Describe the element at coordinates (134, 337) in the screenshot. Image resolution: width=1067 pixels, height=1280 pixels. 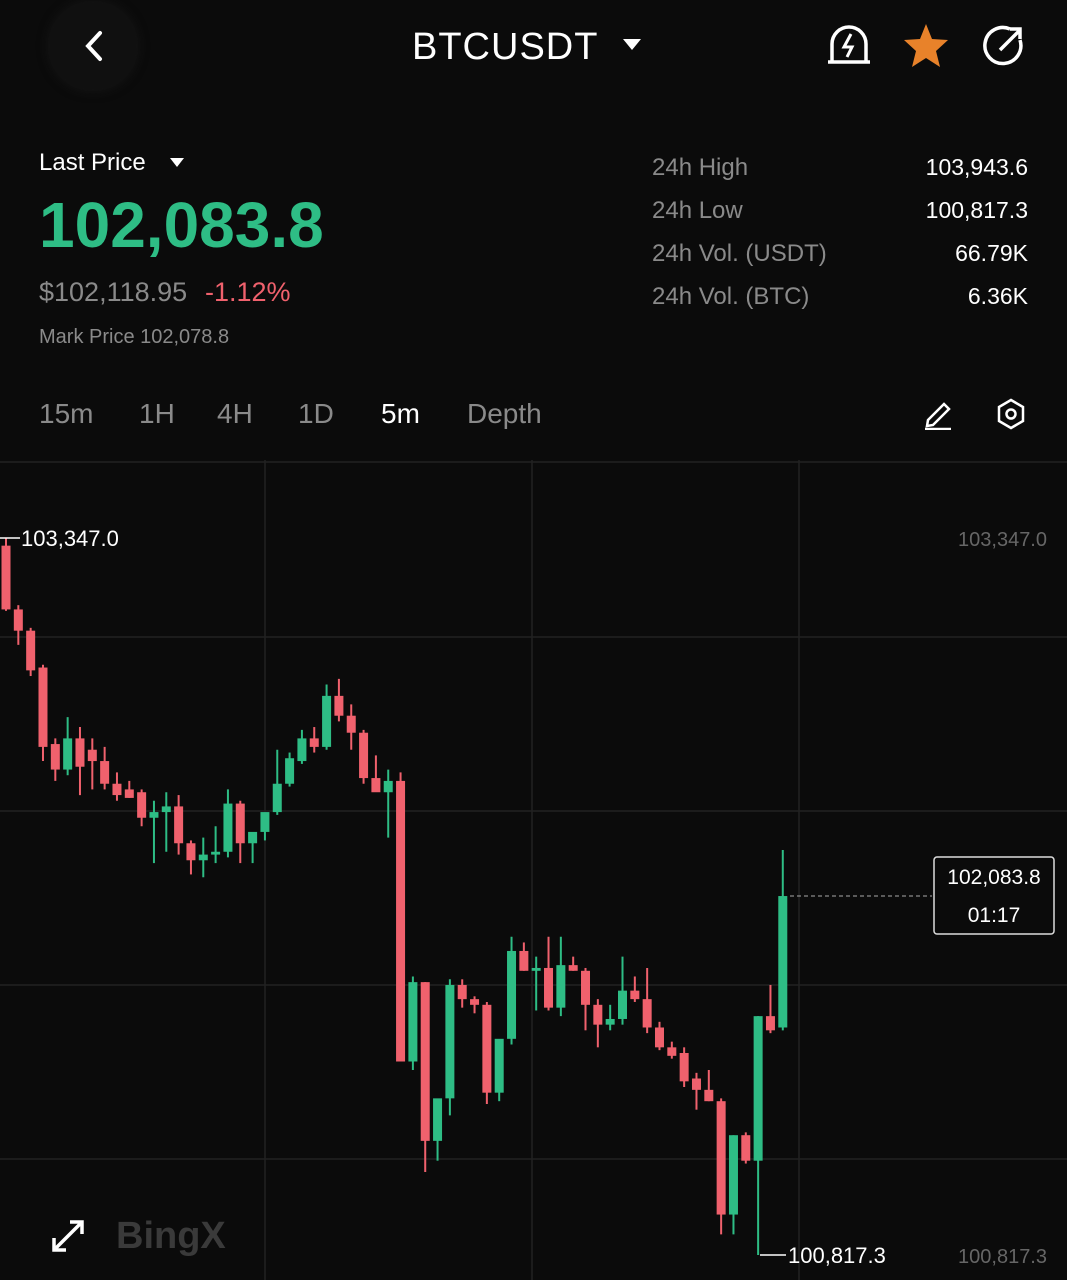
I see `mark-price: Mark Price 102,078.8` at that location.